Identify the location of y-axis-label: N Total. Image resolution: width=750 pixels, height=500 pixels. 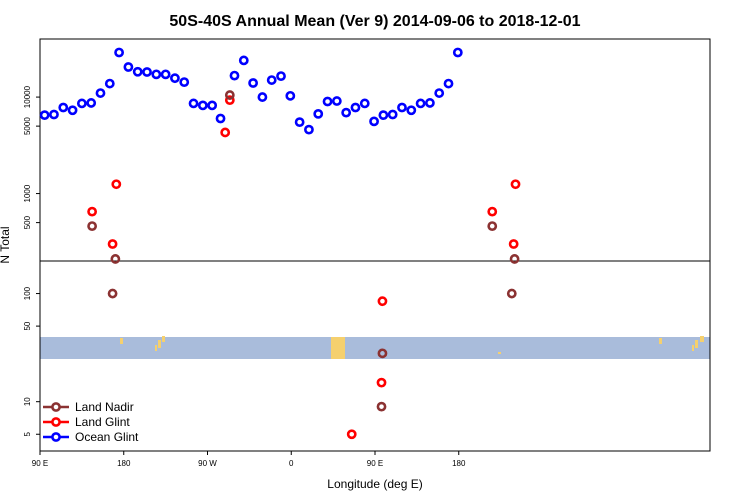
(6, 244).